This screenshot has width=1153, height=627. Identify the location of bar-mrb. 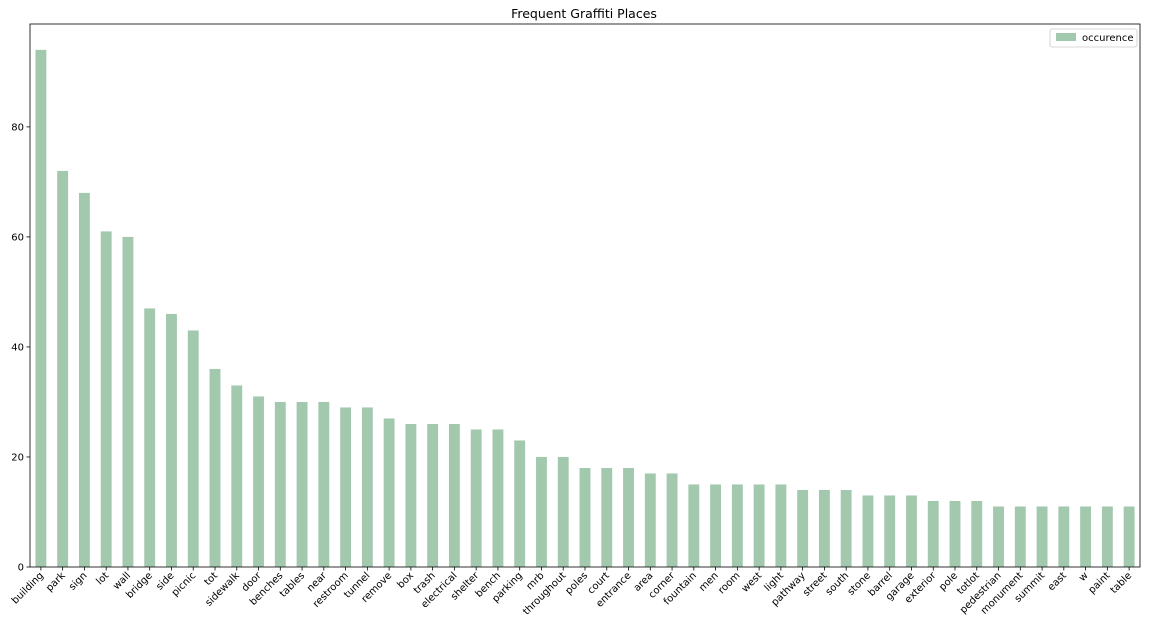
(541, 511).